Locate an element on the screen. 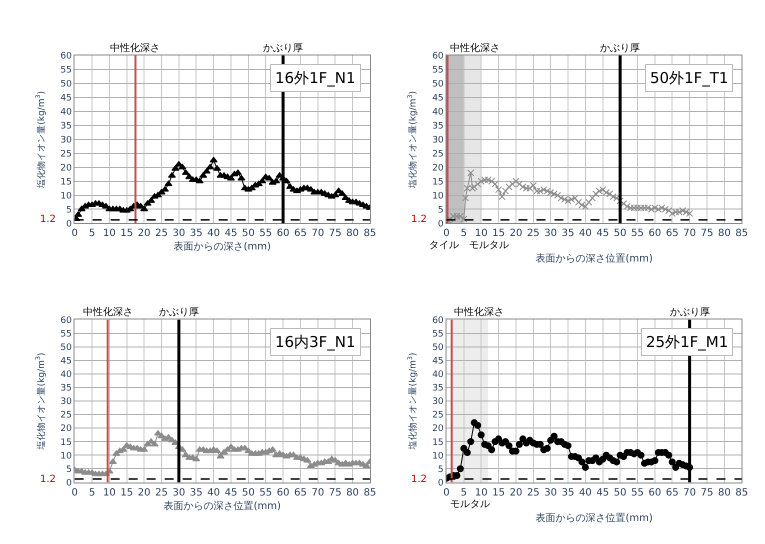  band-label: モルタル is located at coordinates (470, 504).